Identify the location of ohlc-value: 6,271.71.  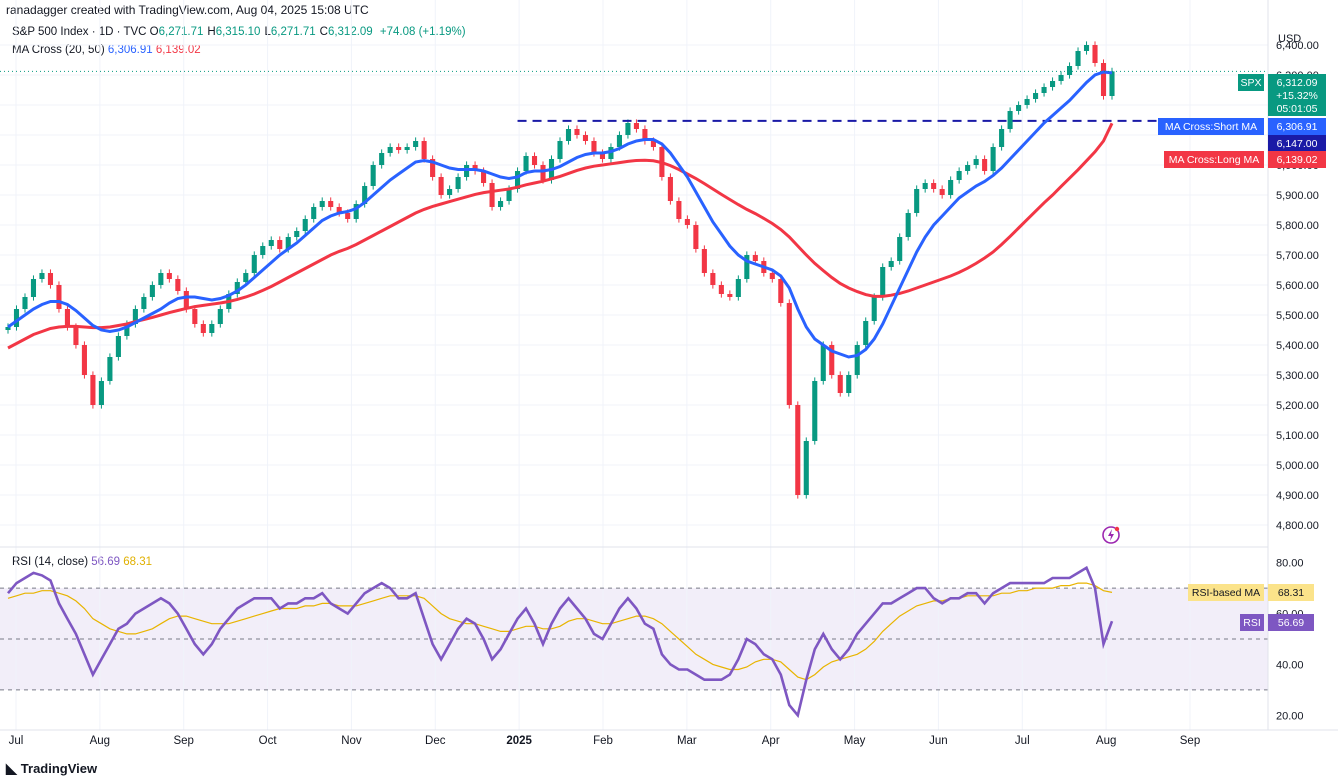
(181, 32).